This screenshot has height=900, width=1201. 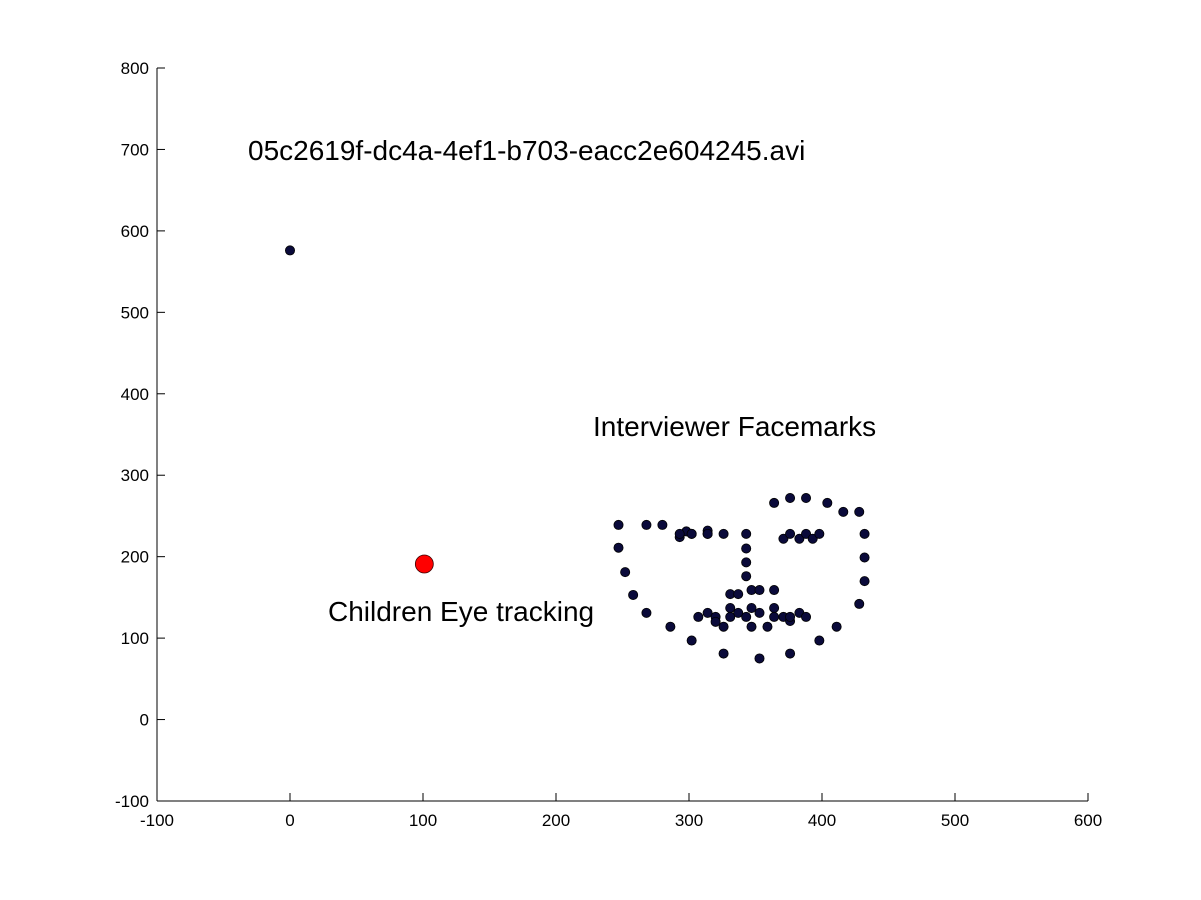 I want to click on y-tick-label: 300, so click(x=135, y=475).